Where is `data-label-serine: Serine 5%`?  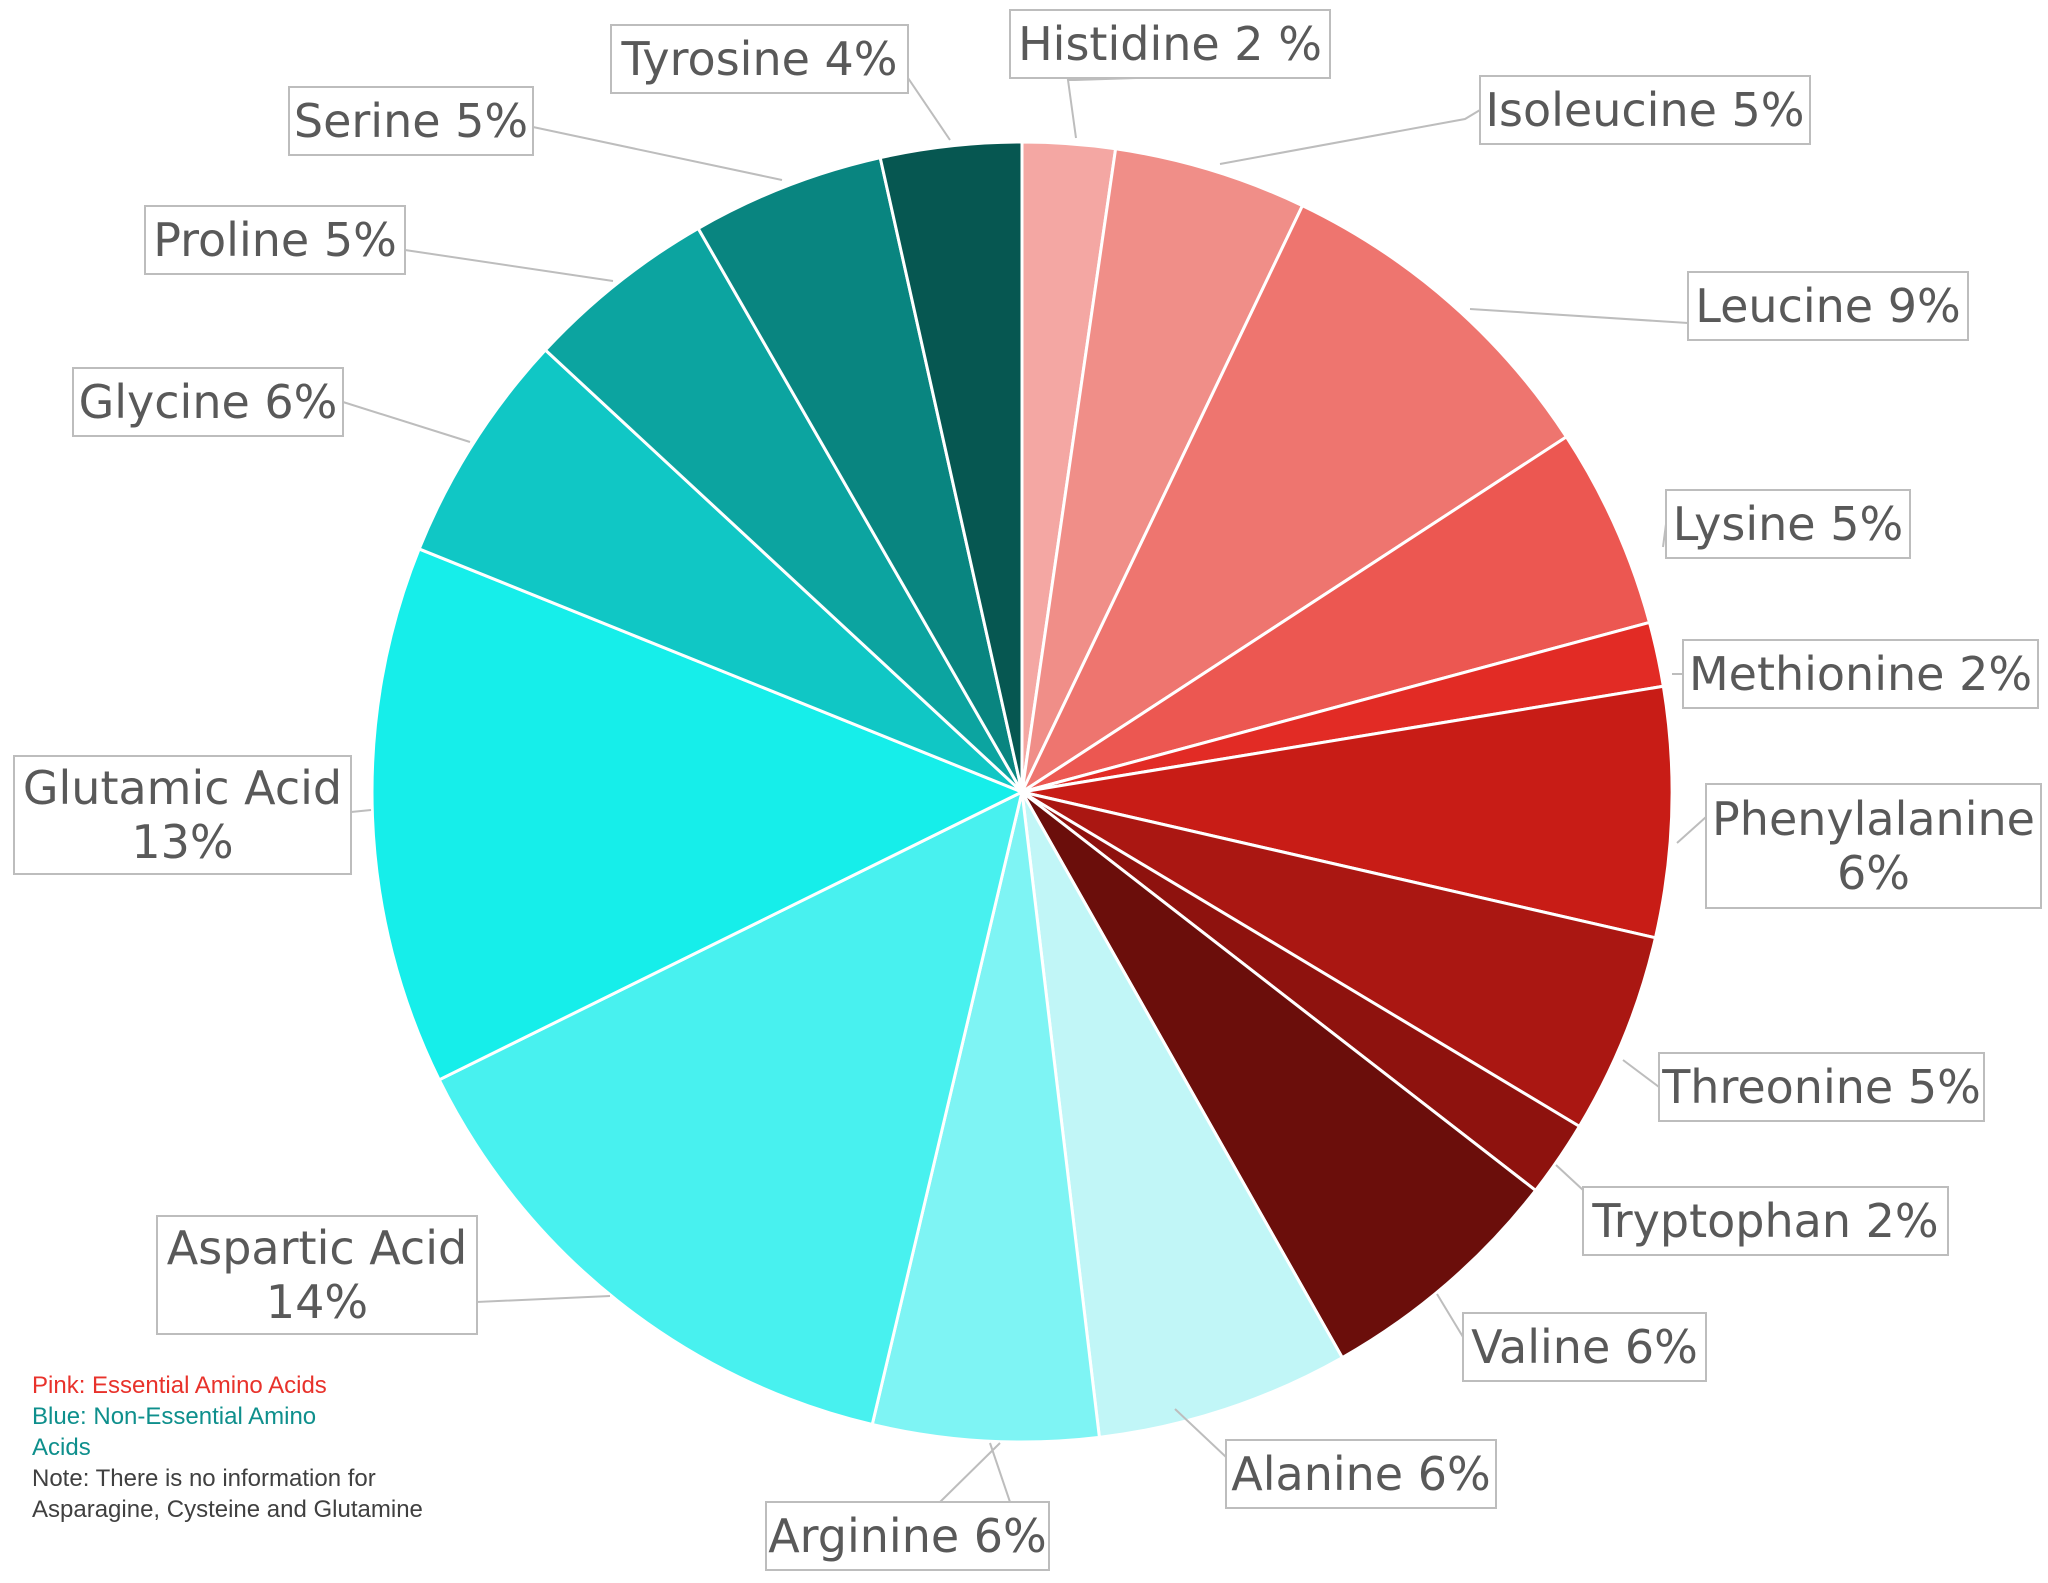
data-label-serine: Serine 5% is located at coordinates (411, 121).